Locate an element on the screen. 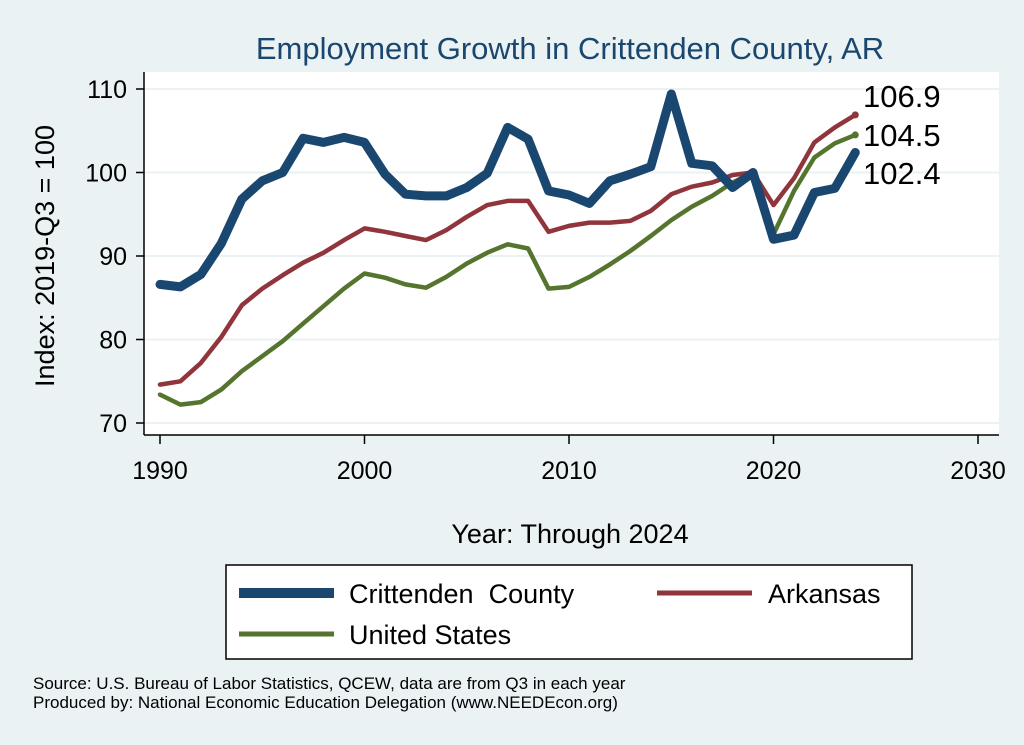 Image resolution: width=1024 pixels, height=745 pixels. end-label-united-states: 104.5 is located at coordinates (902, 135).